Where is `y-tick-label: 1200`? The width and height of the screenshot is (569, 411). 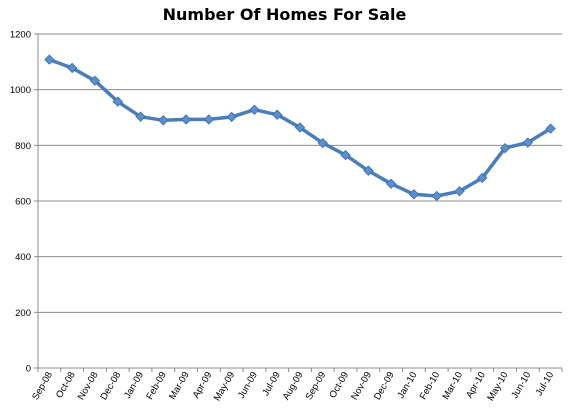 y-tick-label: 1200 is located at coordinates (20, 35).